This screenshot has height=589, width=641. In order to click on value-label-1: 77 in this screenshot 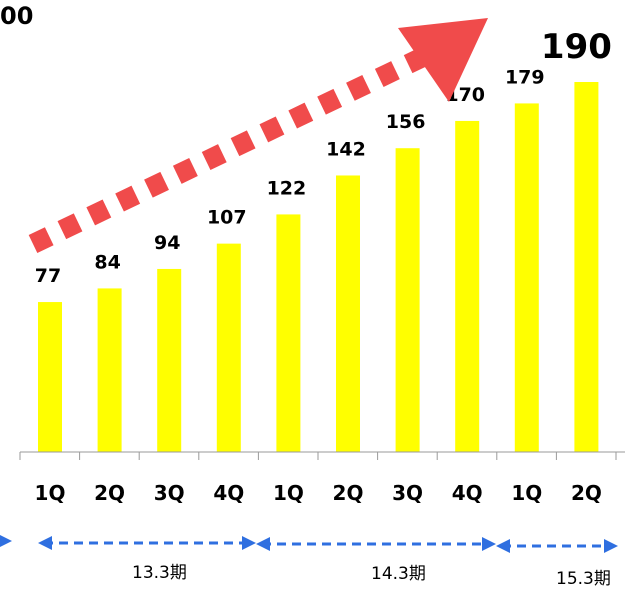, I will do `click(48, 276)`.